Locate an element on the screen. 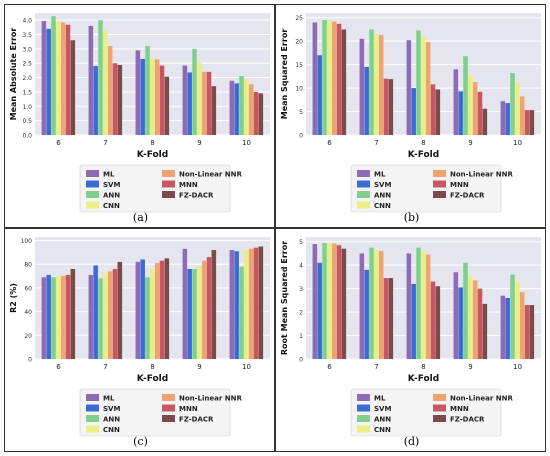  y-tick-label: 60 is located at coordinates (28, 288).